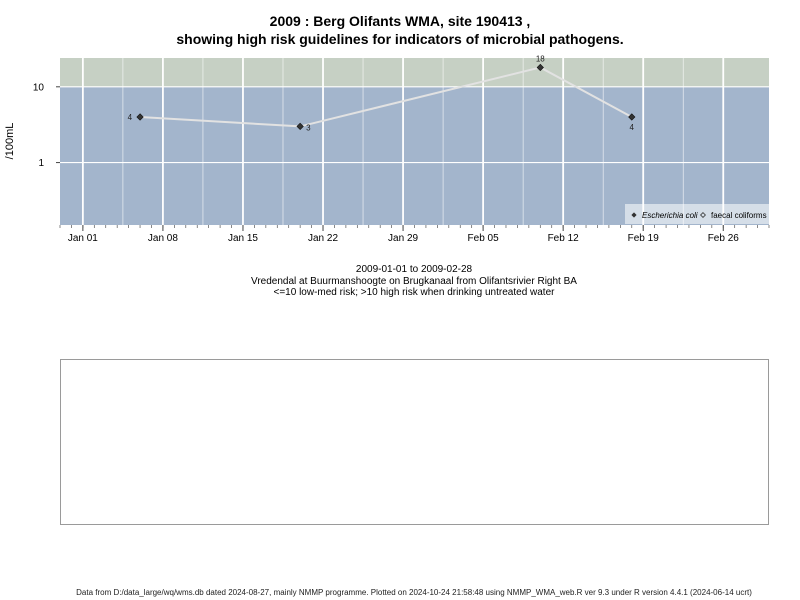 The height and width of the screenshot is (600, 800). I want to click on y-axis-label: /100mL, so click(10, 141).